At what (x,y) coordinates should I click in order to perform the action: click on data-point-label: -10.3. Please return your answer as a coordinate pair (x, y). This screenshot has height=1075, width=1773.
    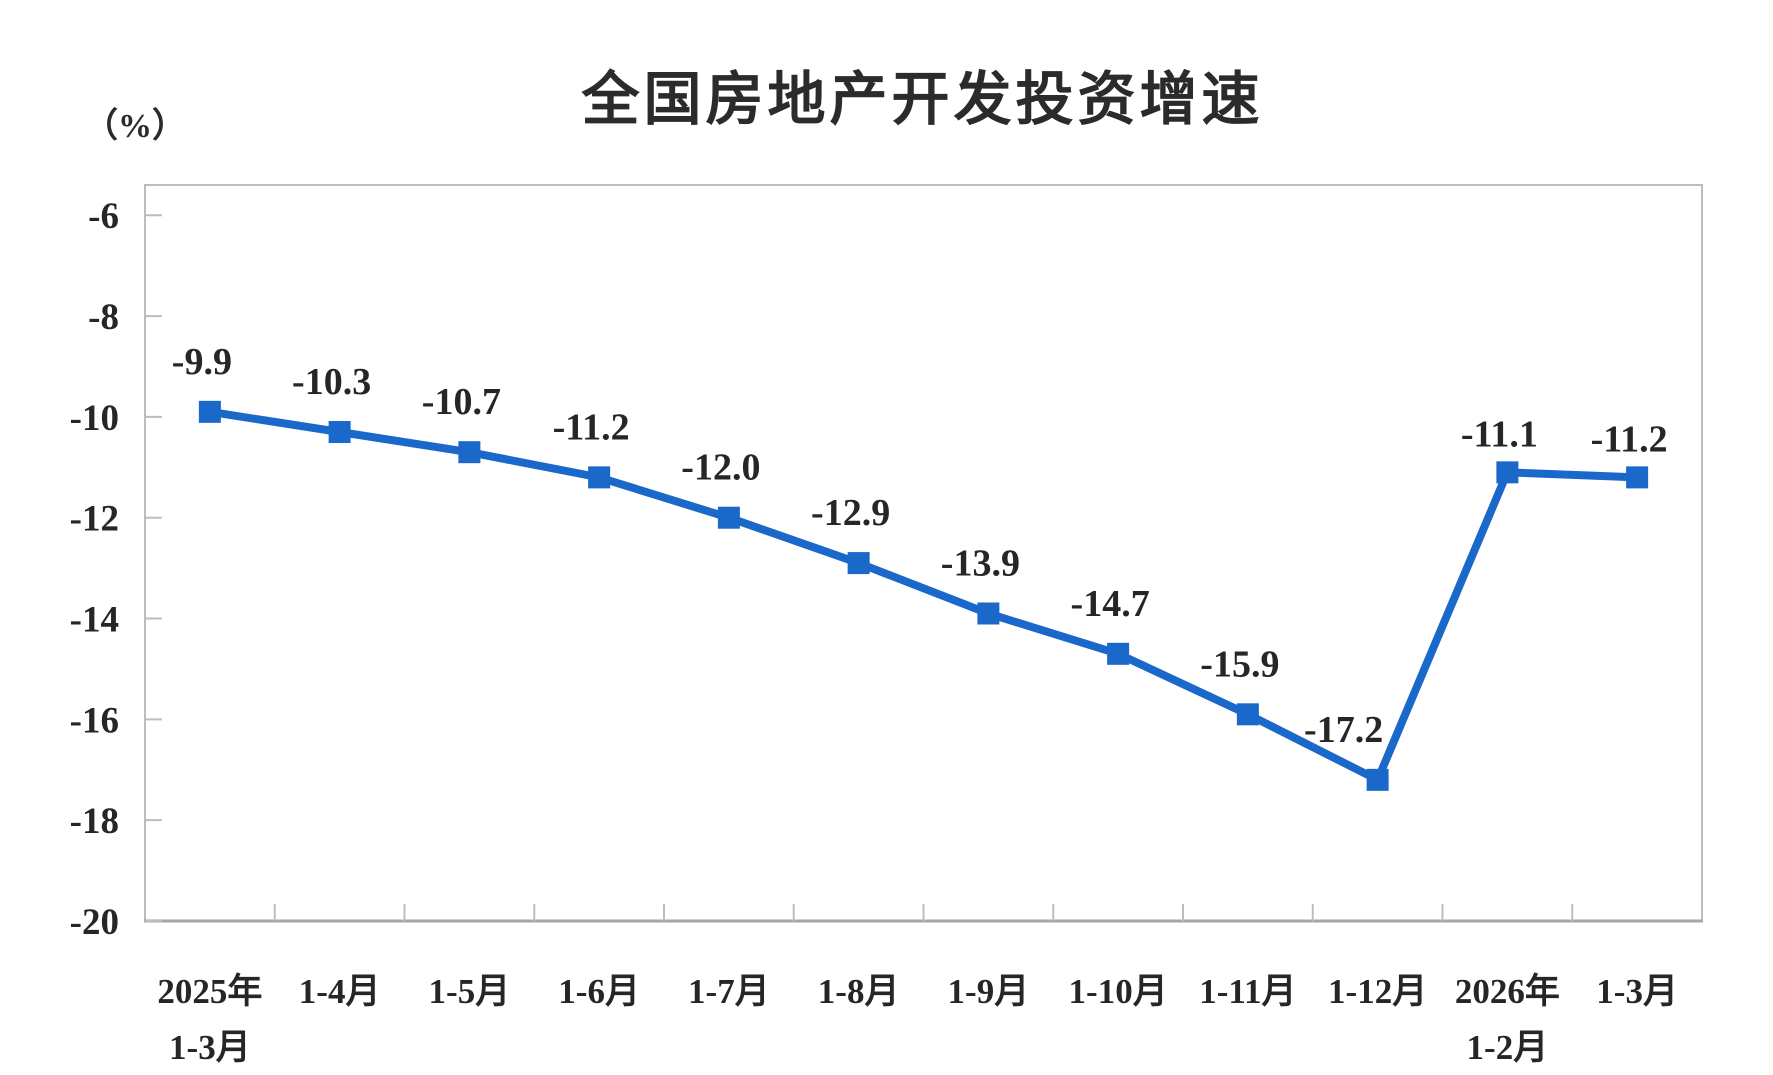
    Looking at the image, I should click on (331, 382).